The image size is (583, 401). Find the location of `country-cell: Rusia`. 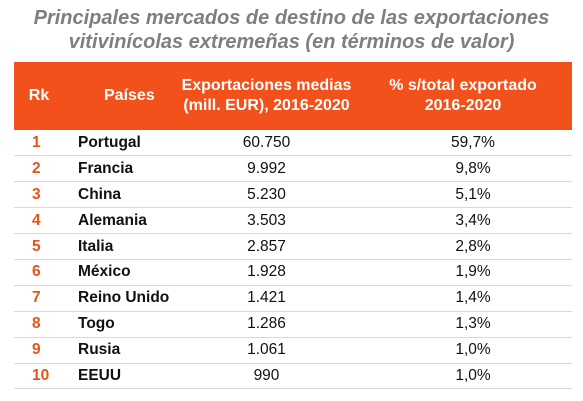

country-cell: Rusia is located at coordinates (99, 350).